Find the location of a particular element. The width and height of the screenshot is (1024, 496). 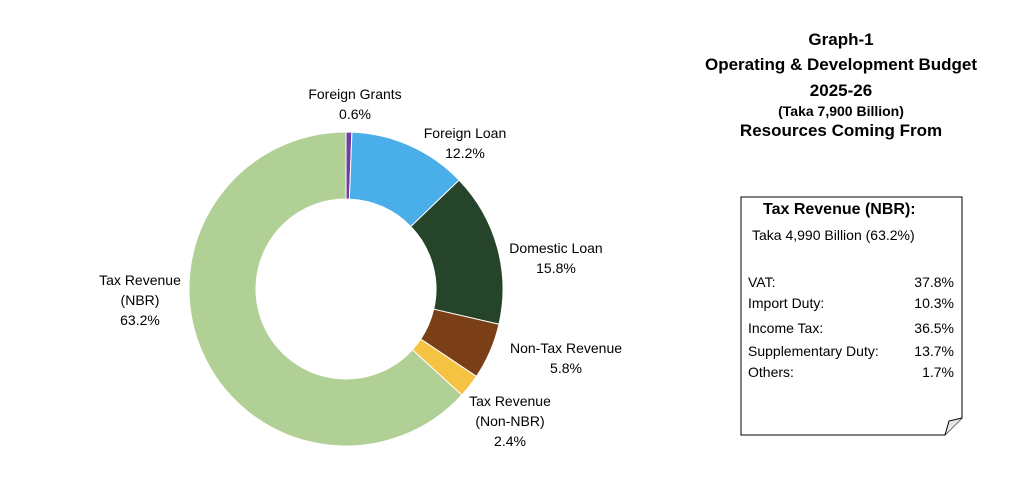

slice-label-non-tax-revenue: Non-Tax Revenue 5.8% is located at coordinates (566, 358).